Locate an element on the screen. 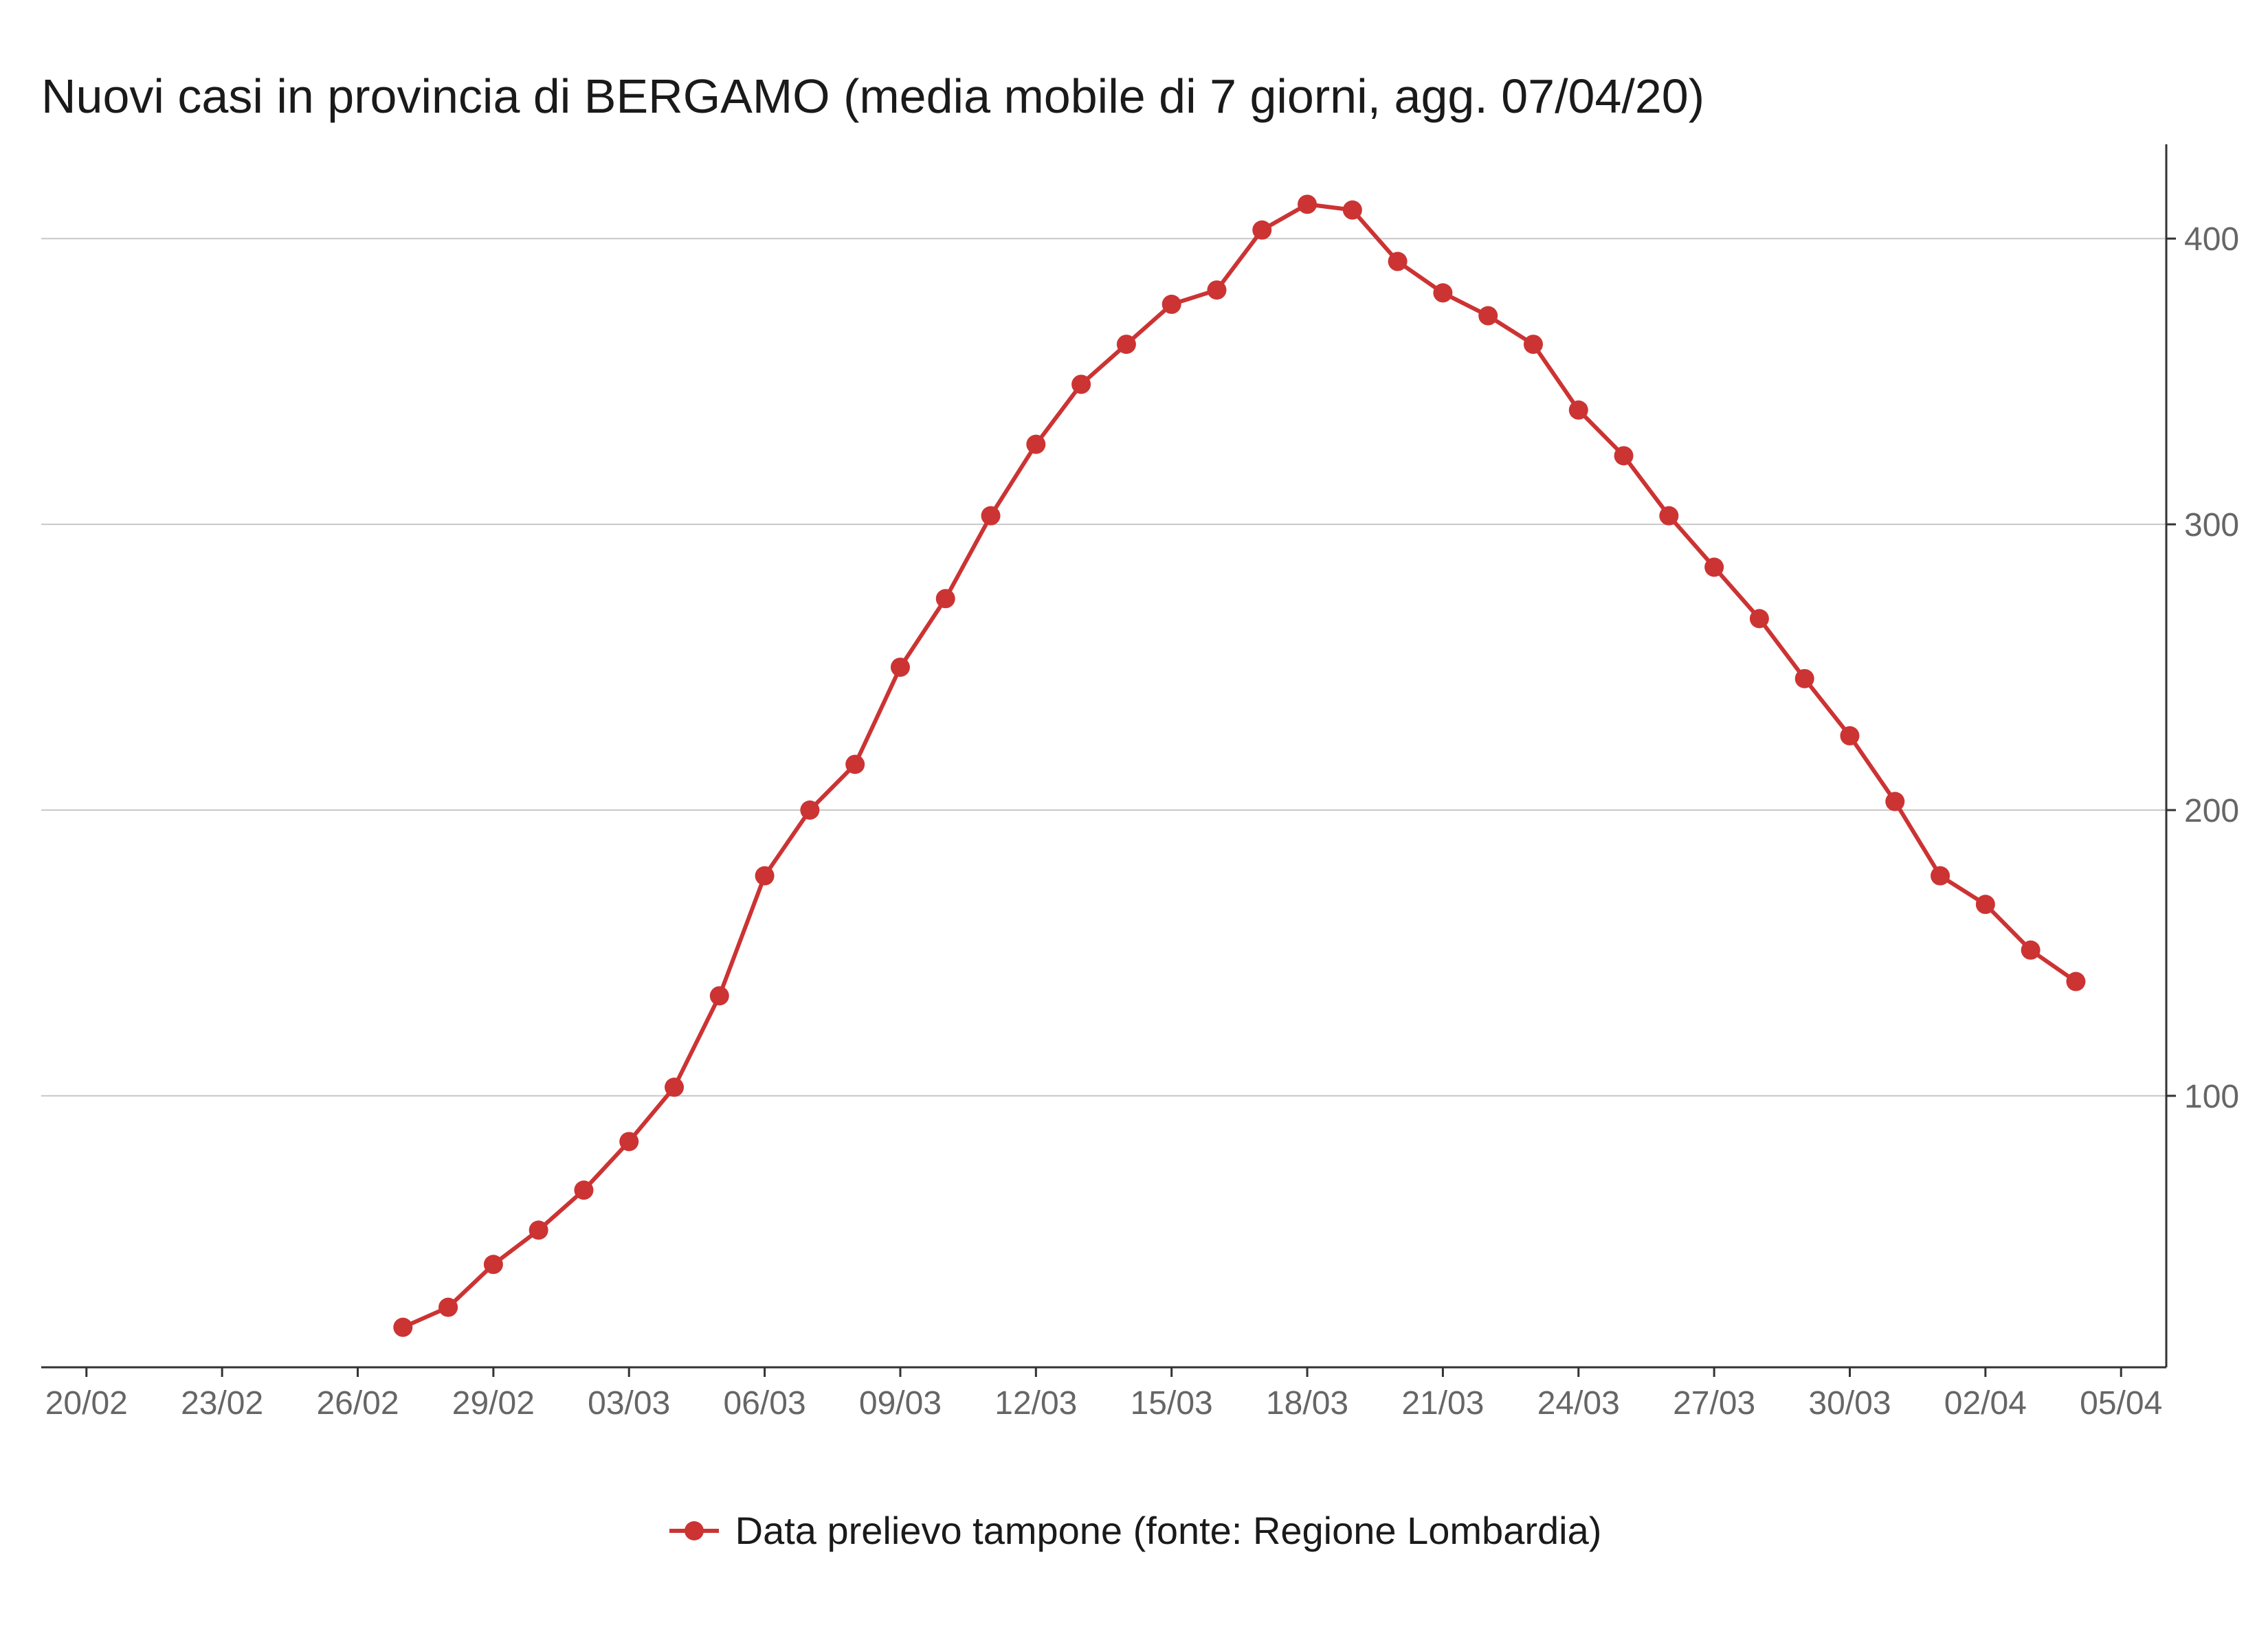 Image resolution: width=2268 pixels, height=1649 pixels. x-tick-label: 20/02 is located at coordinates (86, 1403).